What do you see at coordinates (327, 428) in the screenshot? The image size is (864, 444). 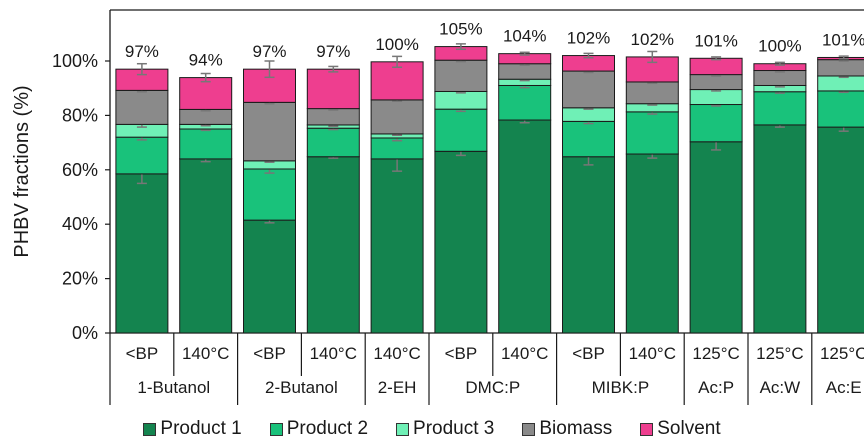 I see `legend-label: Product 2` at bounding box center [327, 428].